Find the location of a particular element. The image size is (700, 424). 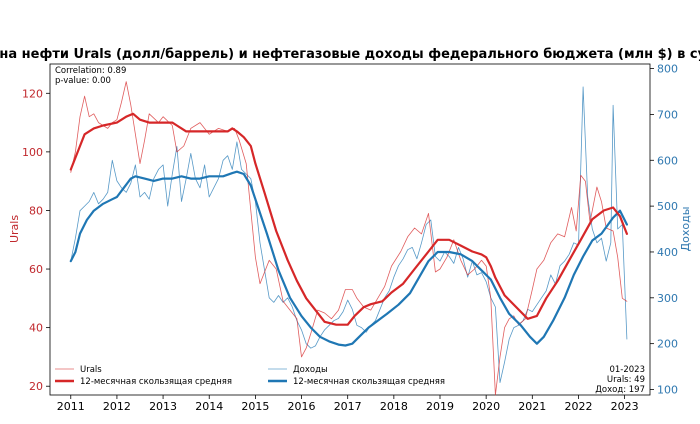

y-axis-label-right: Доходы is located at coordinates (685, 229).